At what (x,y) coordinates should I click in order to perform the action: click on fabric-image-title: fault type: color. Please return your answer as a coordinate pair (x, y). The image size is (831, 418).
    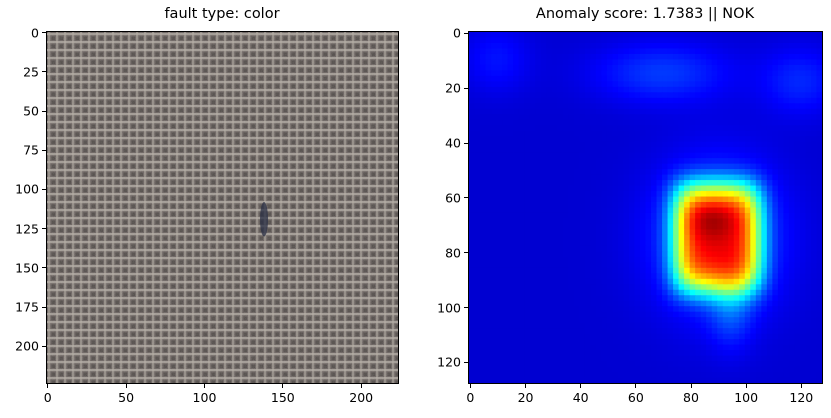
    Looking at the image, I should click on (222, 14).